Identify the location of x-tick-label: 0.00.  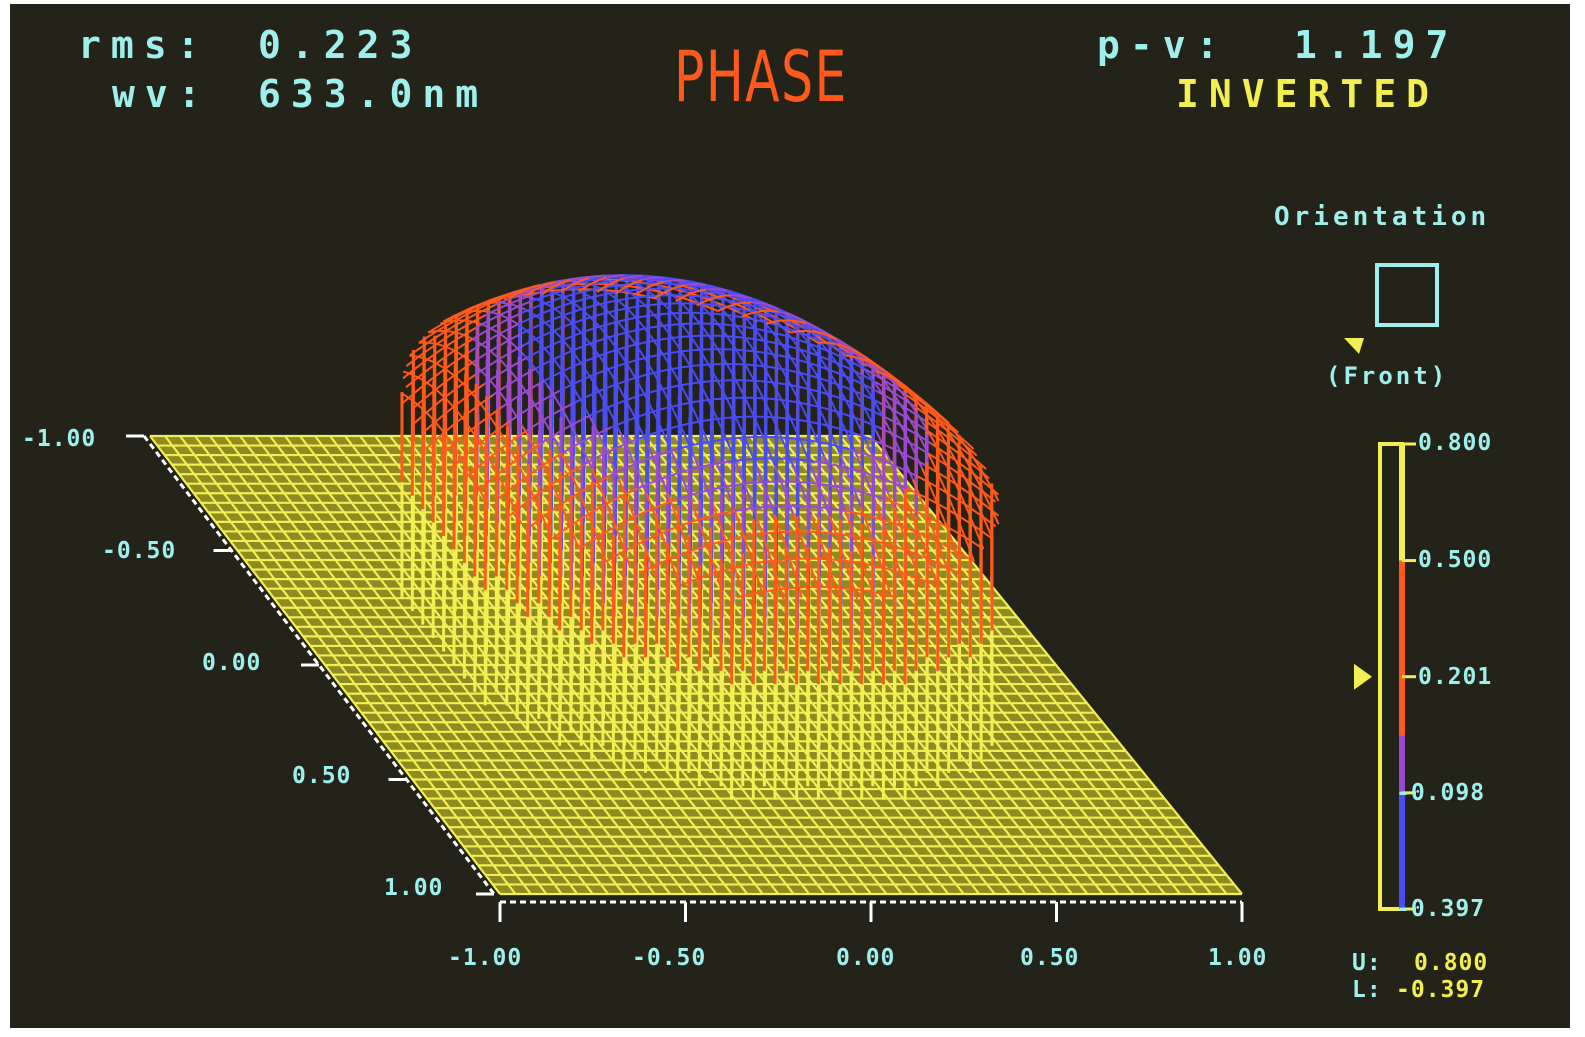
(866, 958).